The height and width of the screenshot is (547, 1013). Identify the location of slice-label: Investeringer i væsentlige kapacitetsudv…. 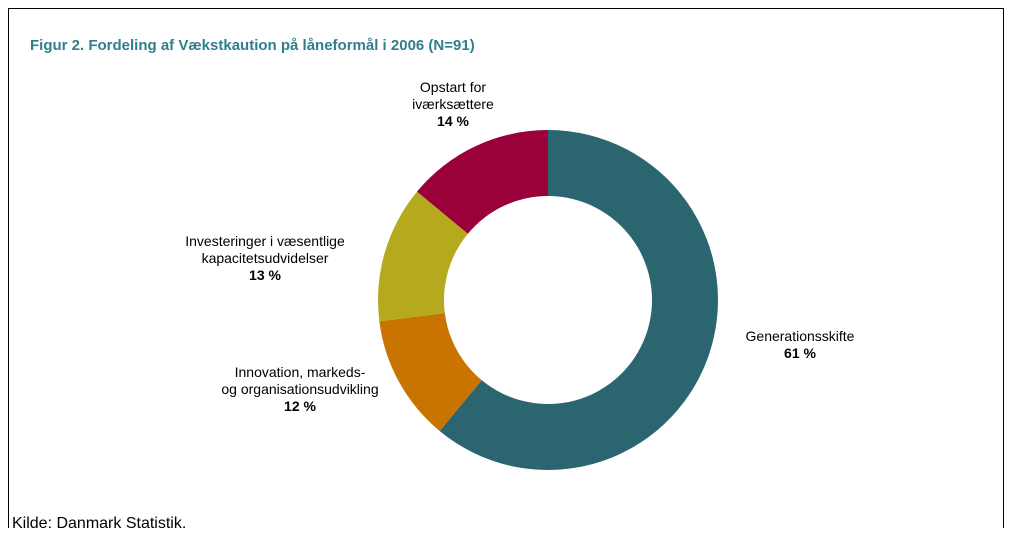
(265, 258).